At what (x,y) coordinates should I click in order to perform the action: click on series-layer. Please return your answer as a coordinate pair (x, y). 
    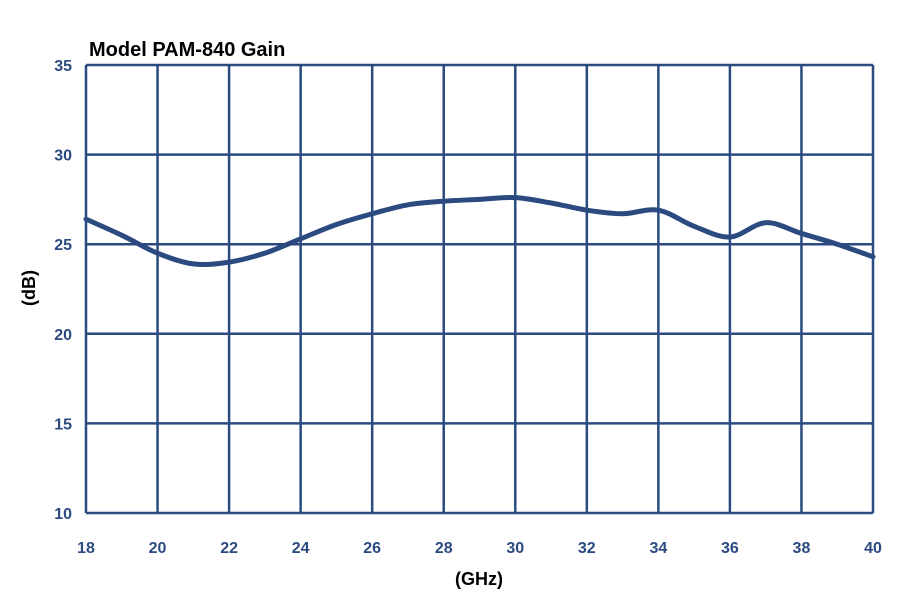
    Looking at the image, I should click on (479, 231).